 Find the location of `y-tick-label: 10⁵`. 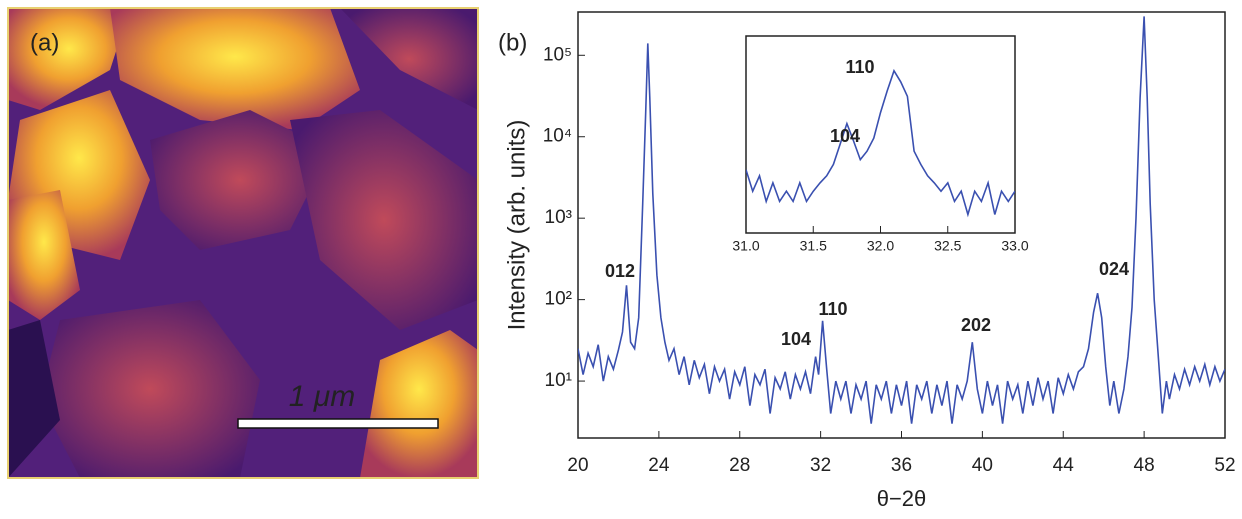

y-tick-label: 10⁵ is located at coordinates (557, 54).